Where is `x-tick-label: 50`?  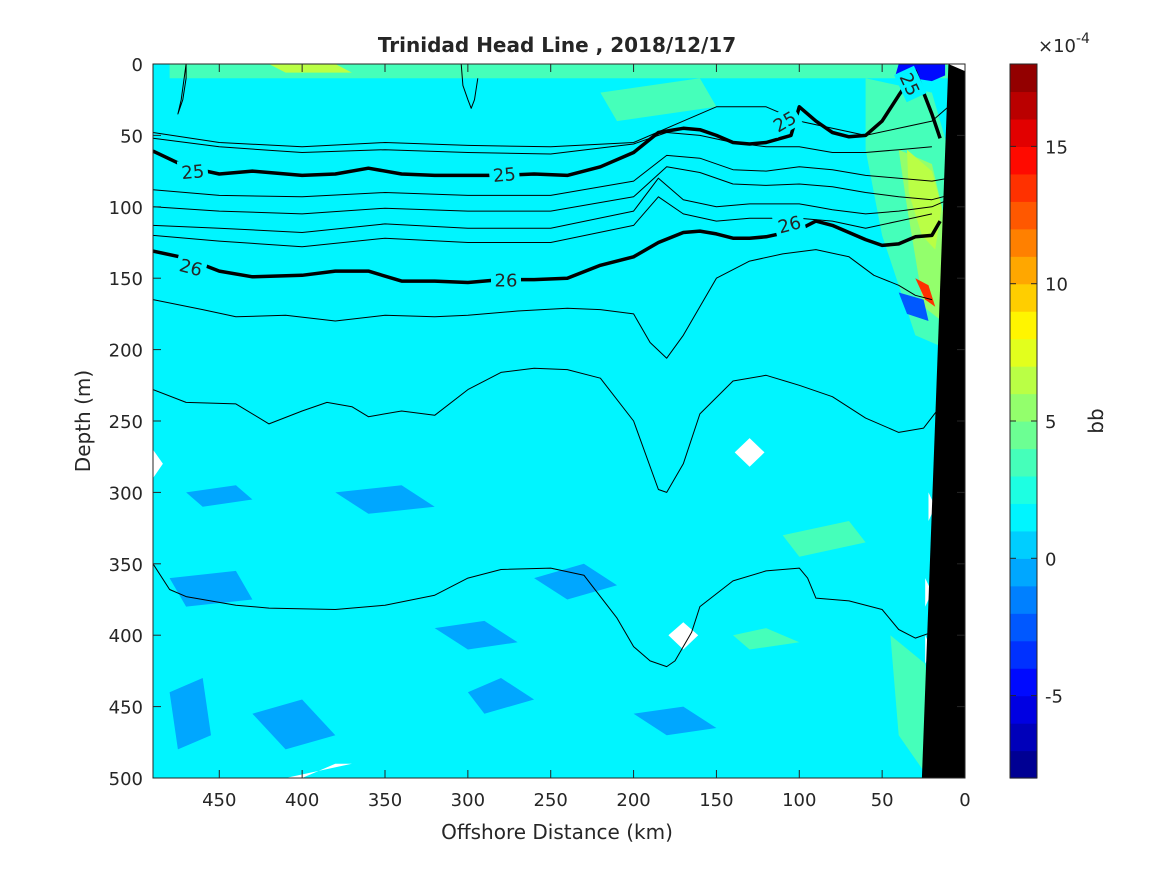
x-tick-label: 50 is located at coordinates (882, 800).